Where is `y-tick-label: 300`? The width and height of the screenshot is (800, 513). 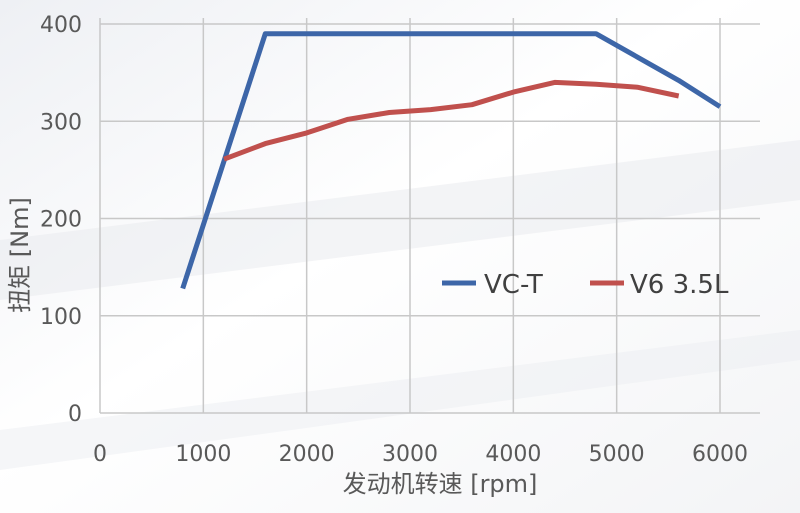 y-tick-label: 300 is located at coordinates (61, 122).